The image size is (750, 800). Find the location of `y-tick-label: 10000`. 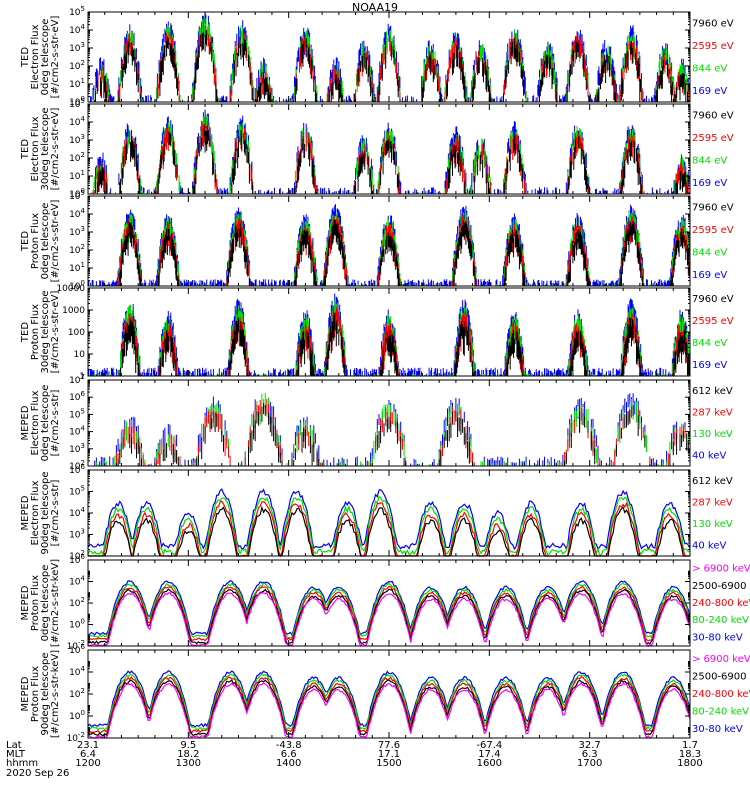

y-tick-label: 10000 is located at coordinates (70, 289).